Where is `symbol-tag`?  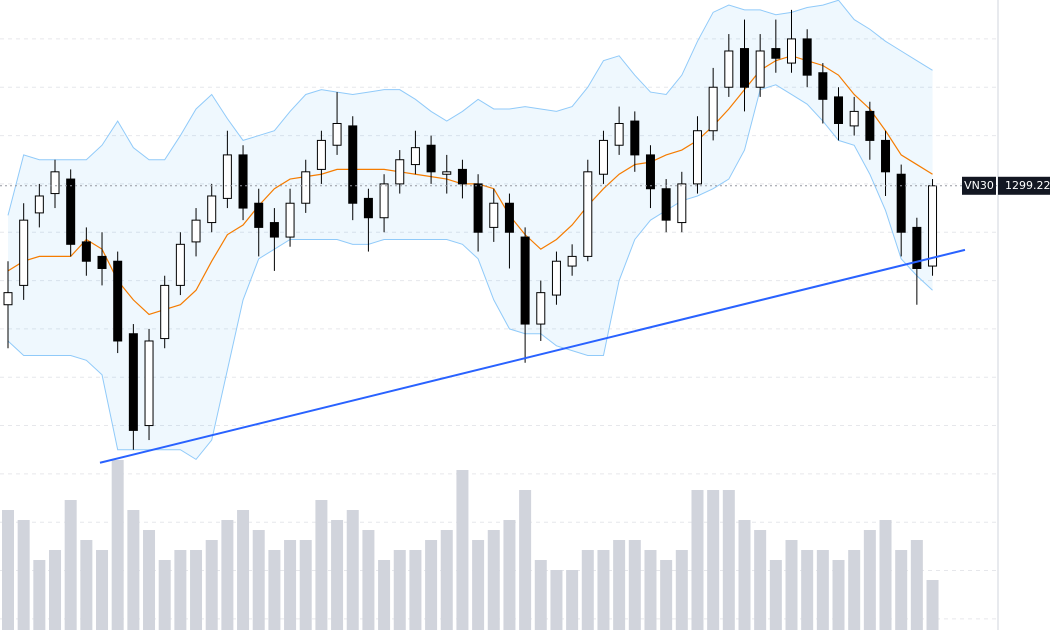
symbol-tag is located at coordinates (979, 185).